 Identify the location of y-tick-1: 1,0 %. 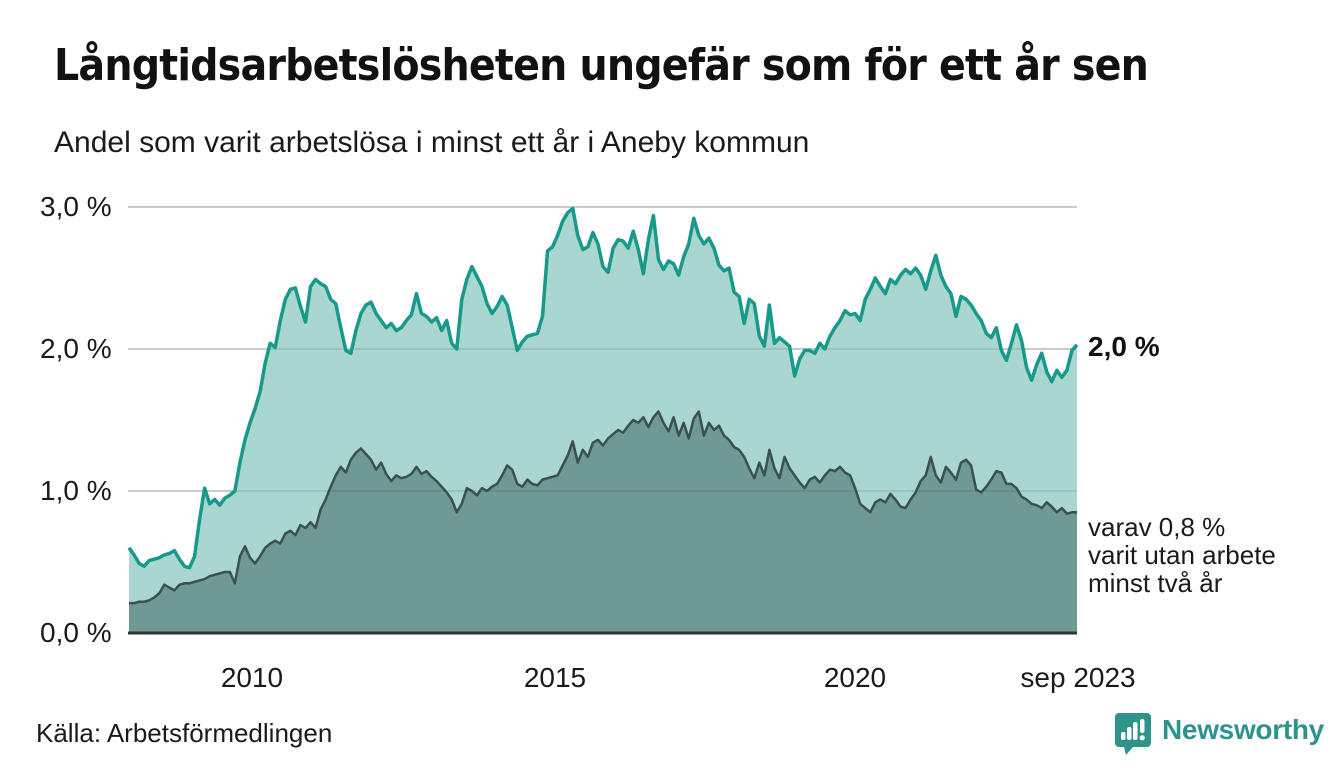
(76, 490).